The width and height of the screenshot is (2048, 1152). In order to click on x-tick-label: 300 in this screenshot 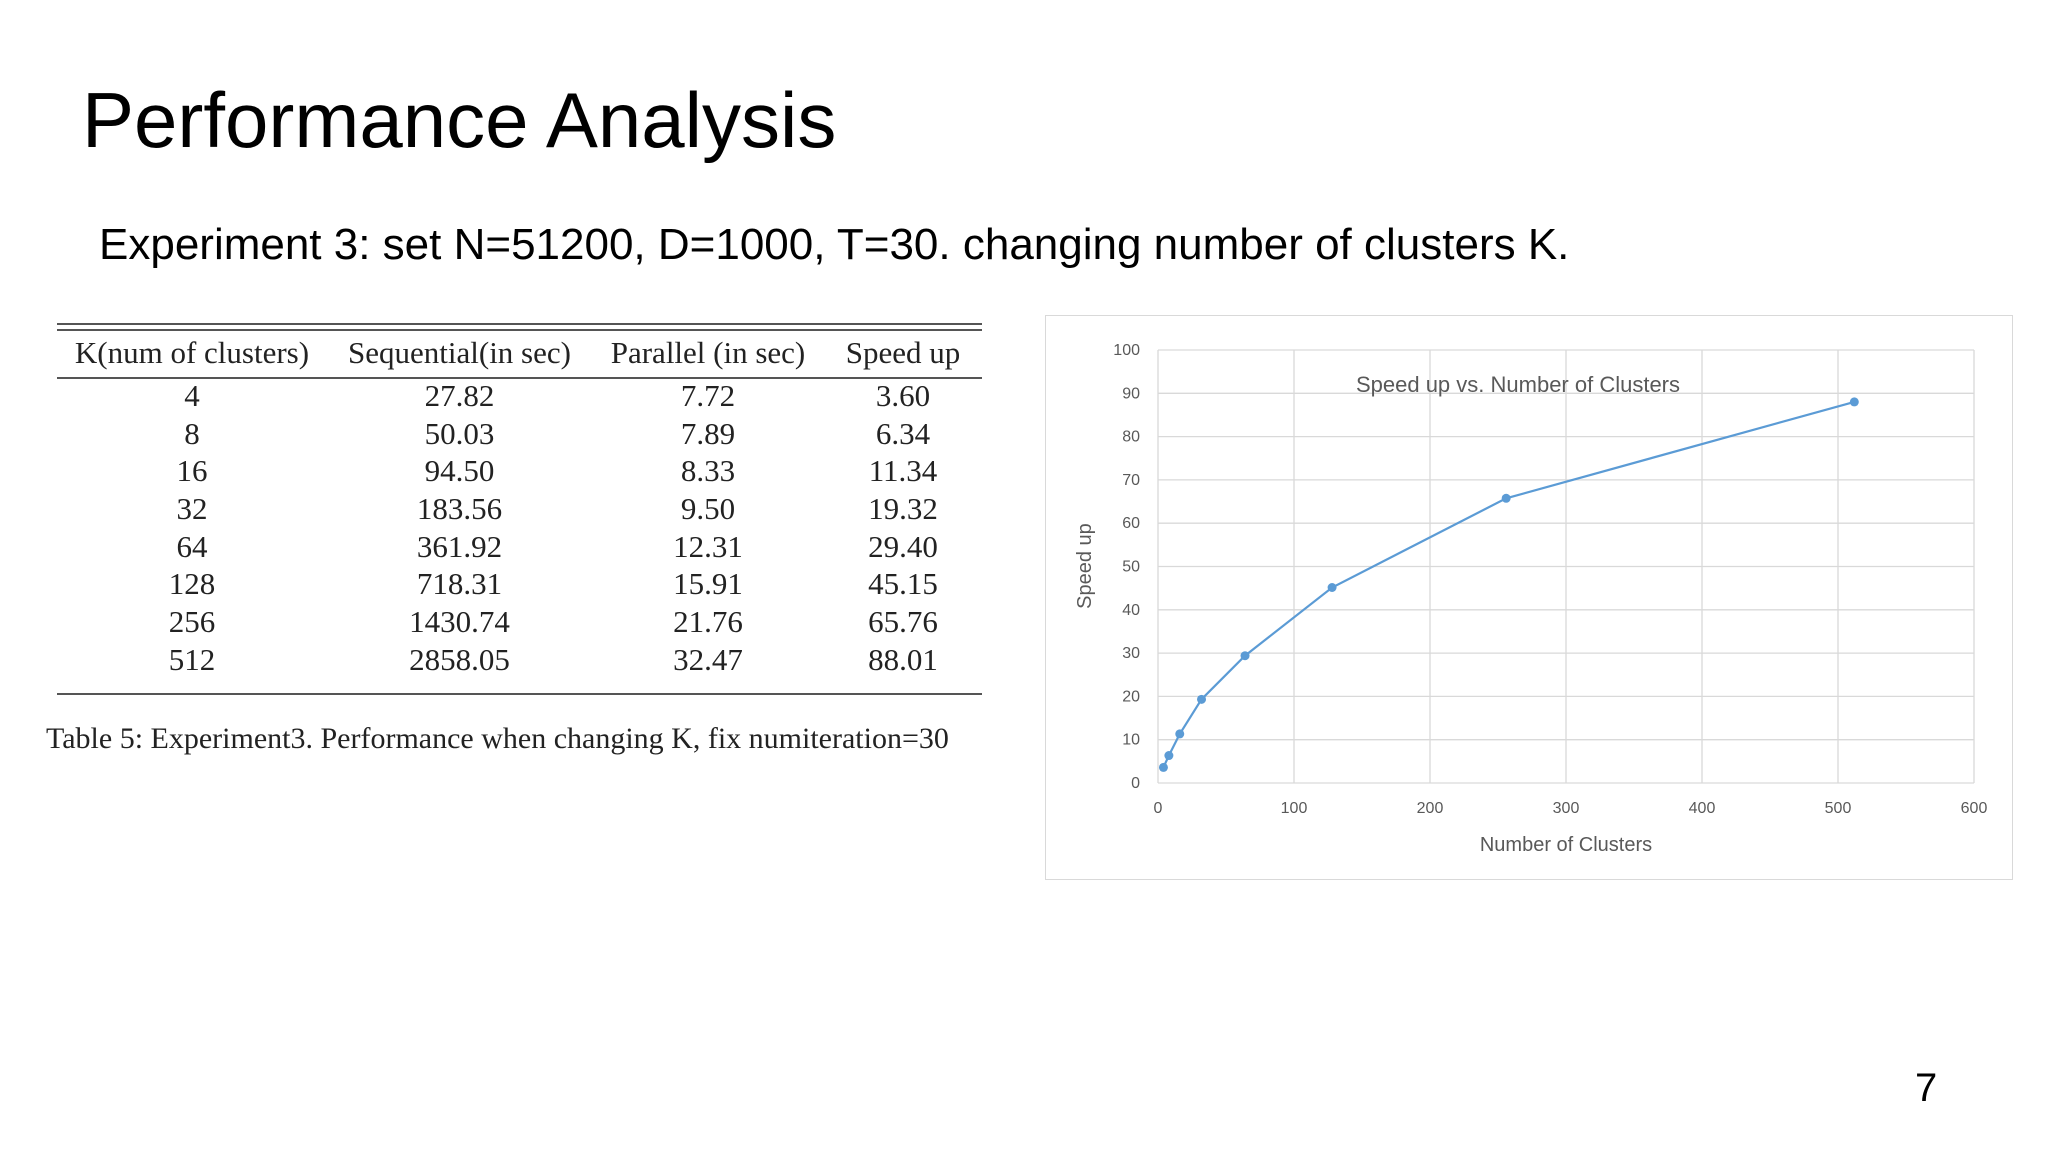, I will do `click(1566, 808)`.